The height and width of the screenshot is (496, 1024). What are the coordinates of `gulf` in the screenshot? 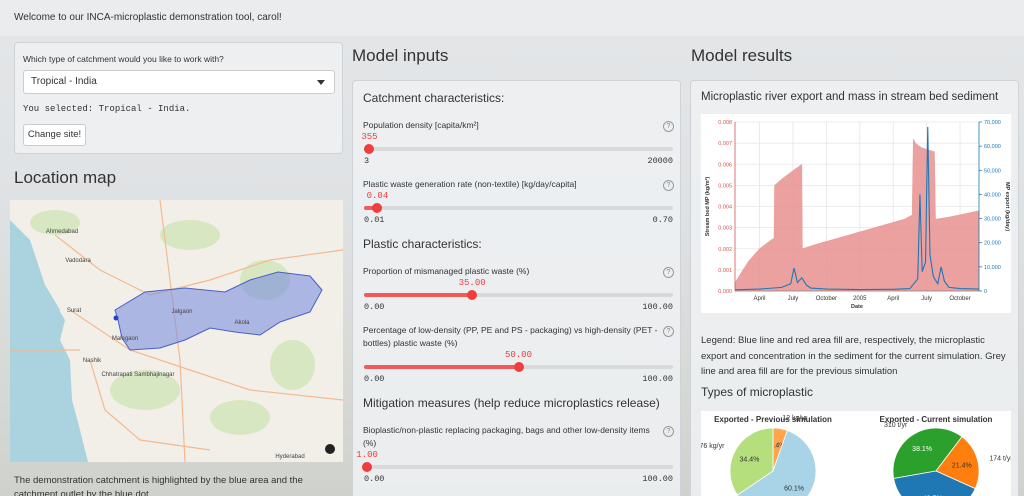 It's located at (35, 272).